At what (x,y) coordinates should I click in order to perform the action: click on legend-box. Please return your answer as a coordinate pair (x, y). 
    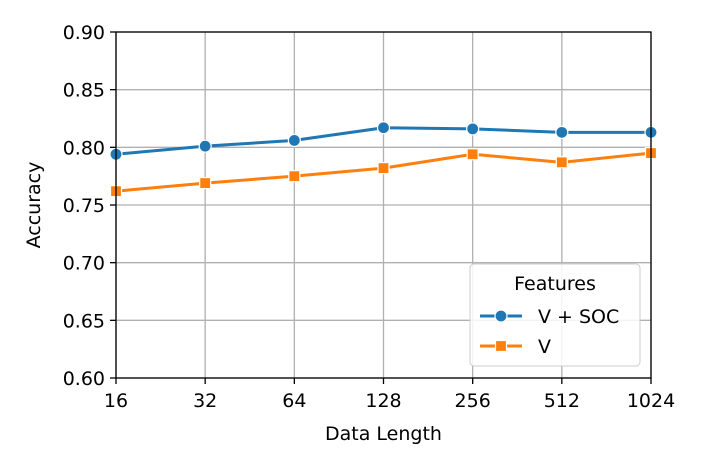
    Looking at the image, I should click on (555, 315).